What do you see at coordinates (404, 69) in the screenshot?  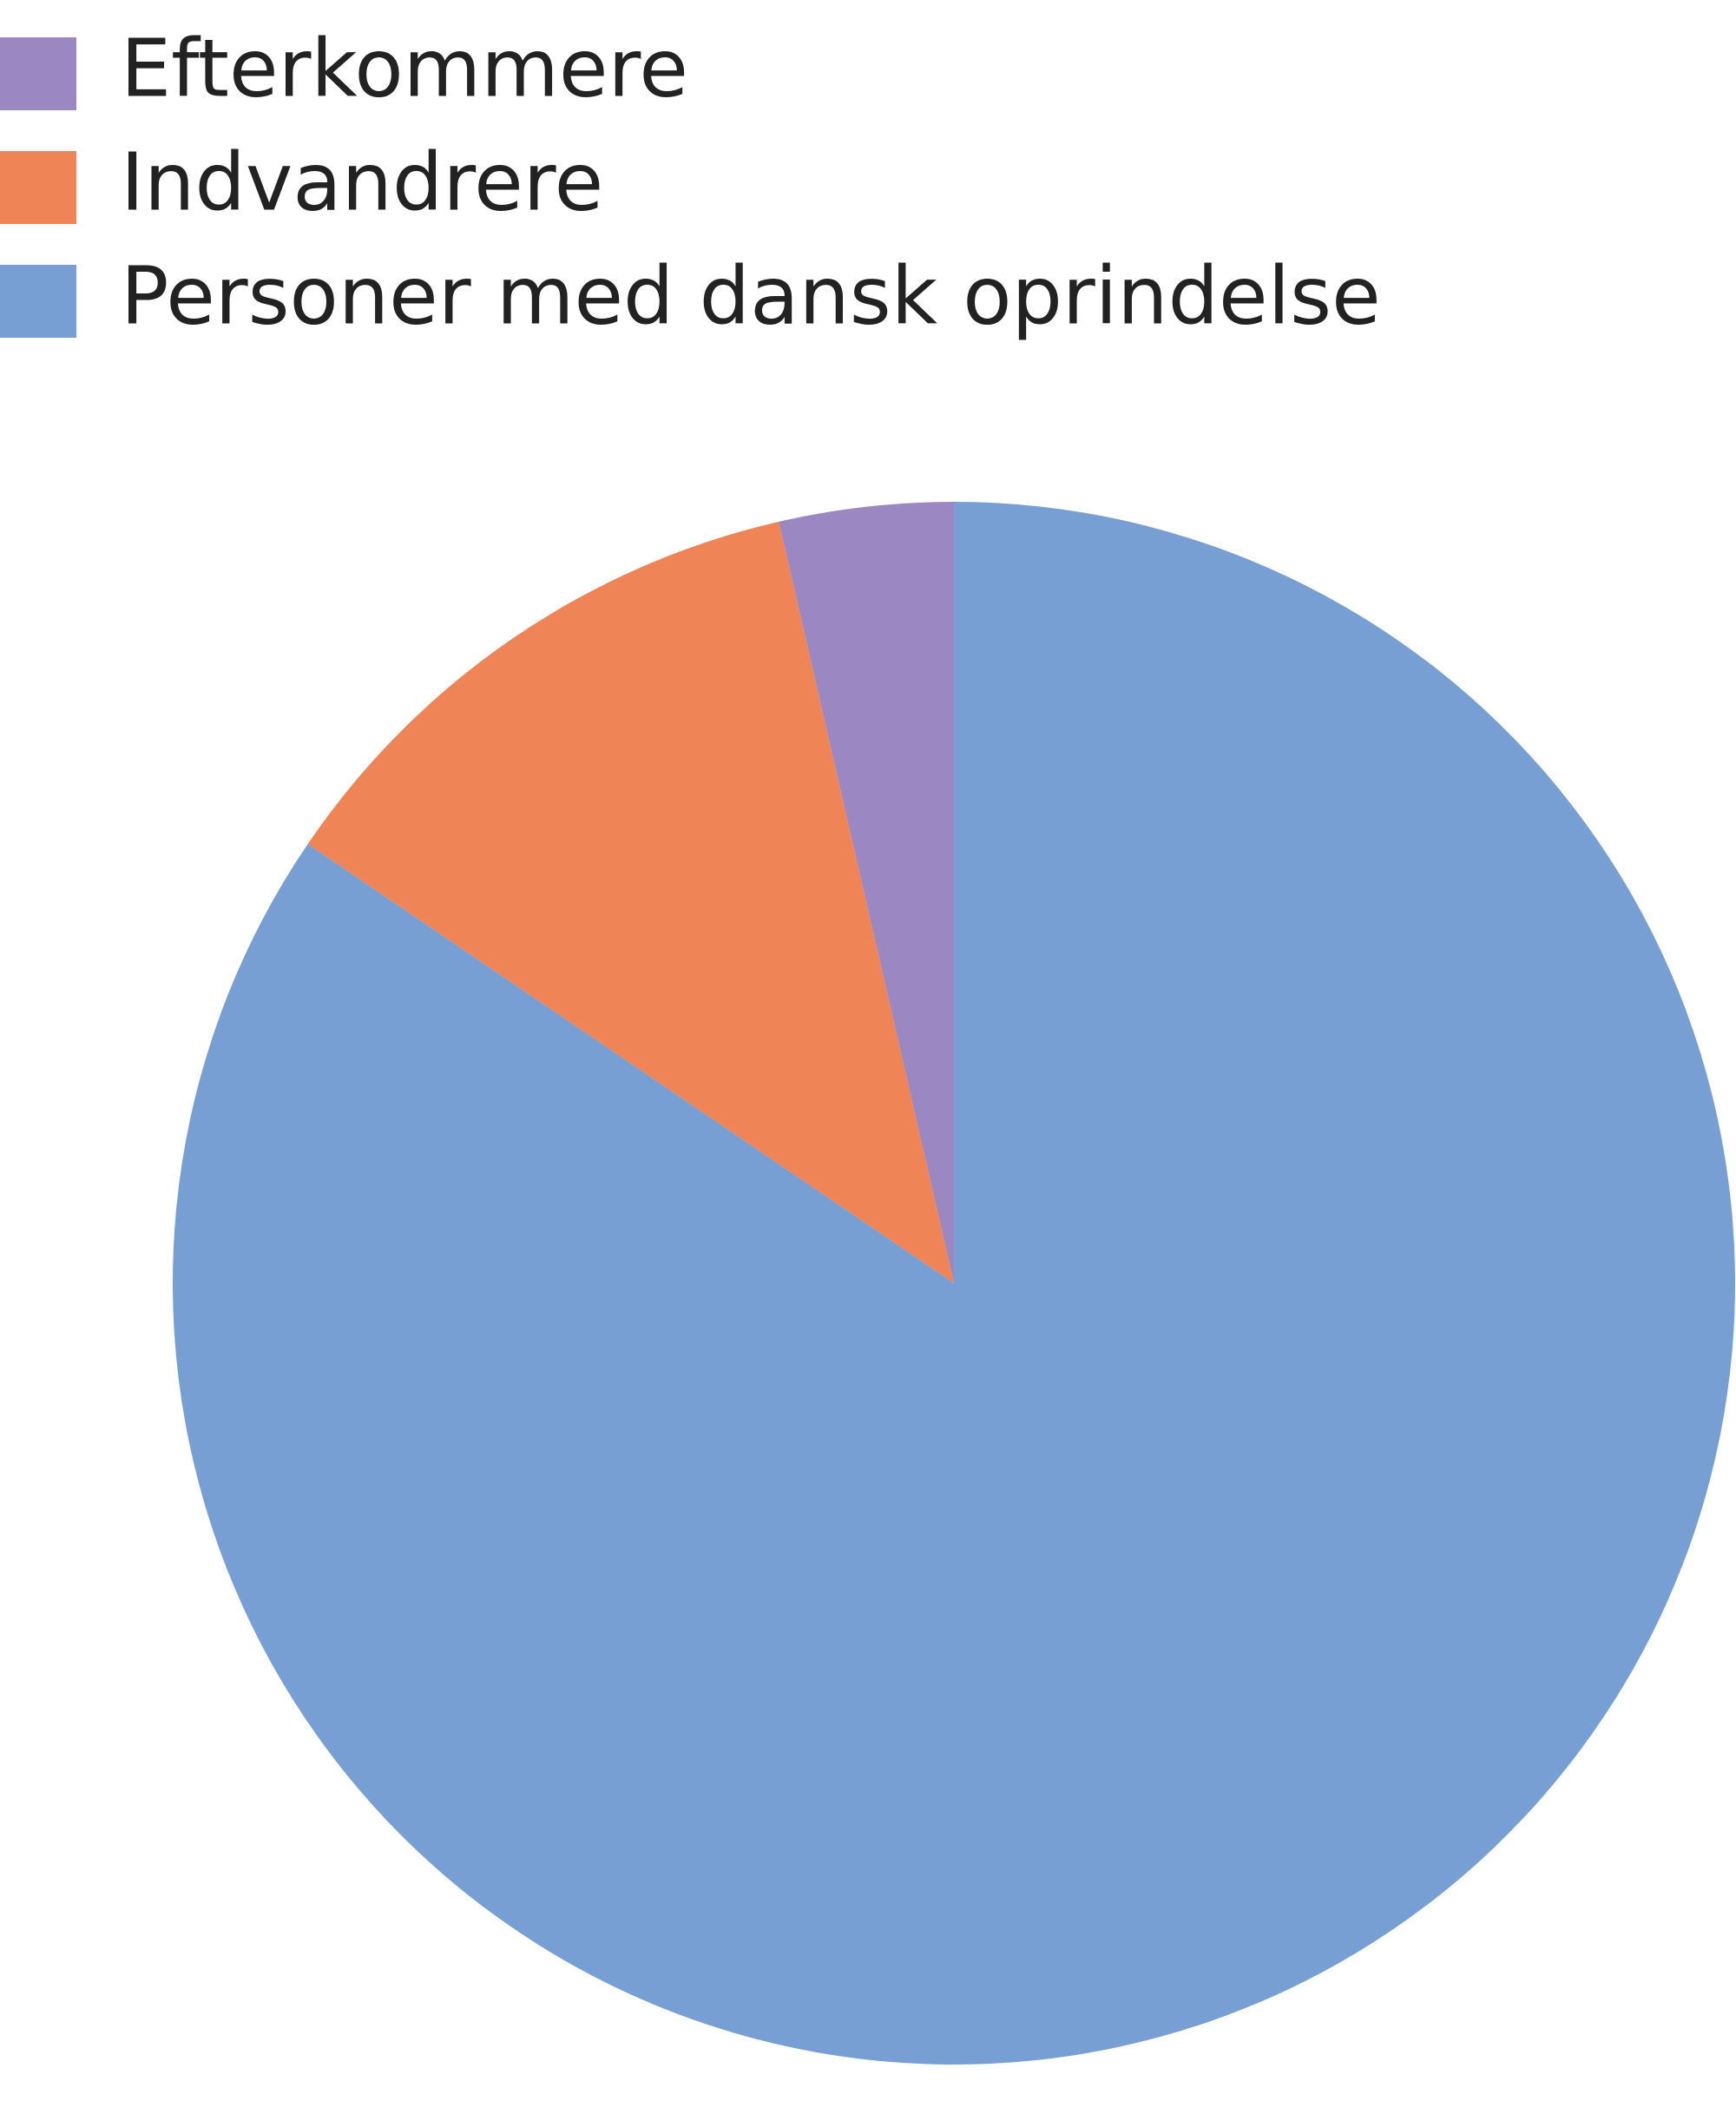 I see `legend-label: Efterkommere` at bounding box center [404, 69].